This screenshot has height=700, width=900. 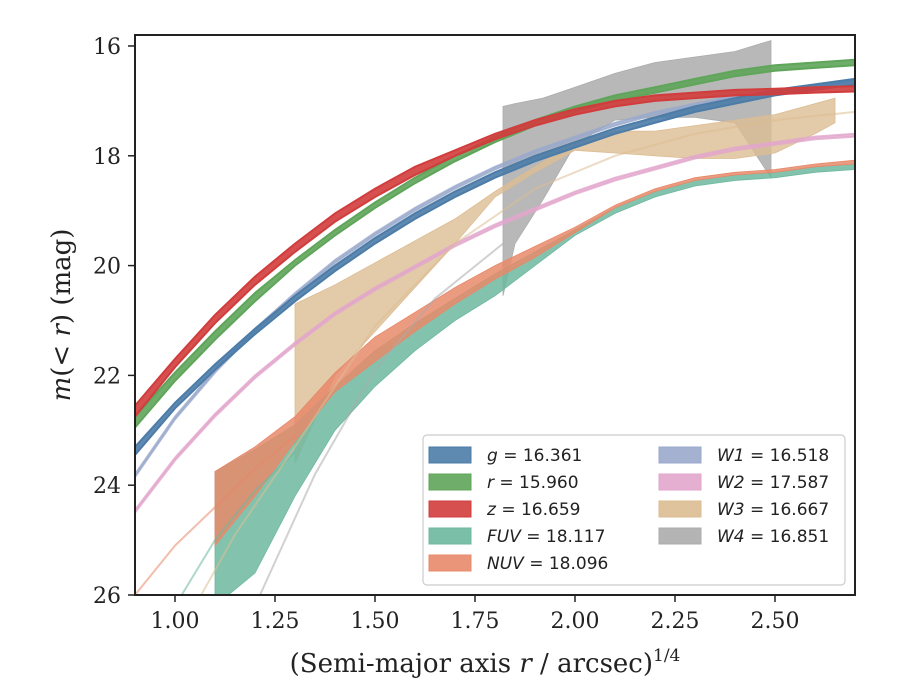 What do you see at coordinates (107, 376) in the screenshot?
I see `y-tick-label: 22` at bounding box center [107, 376].